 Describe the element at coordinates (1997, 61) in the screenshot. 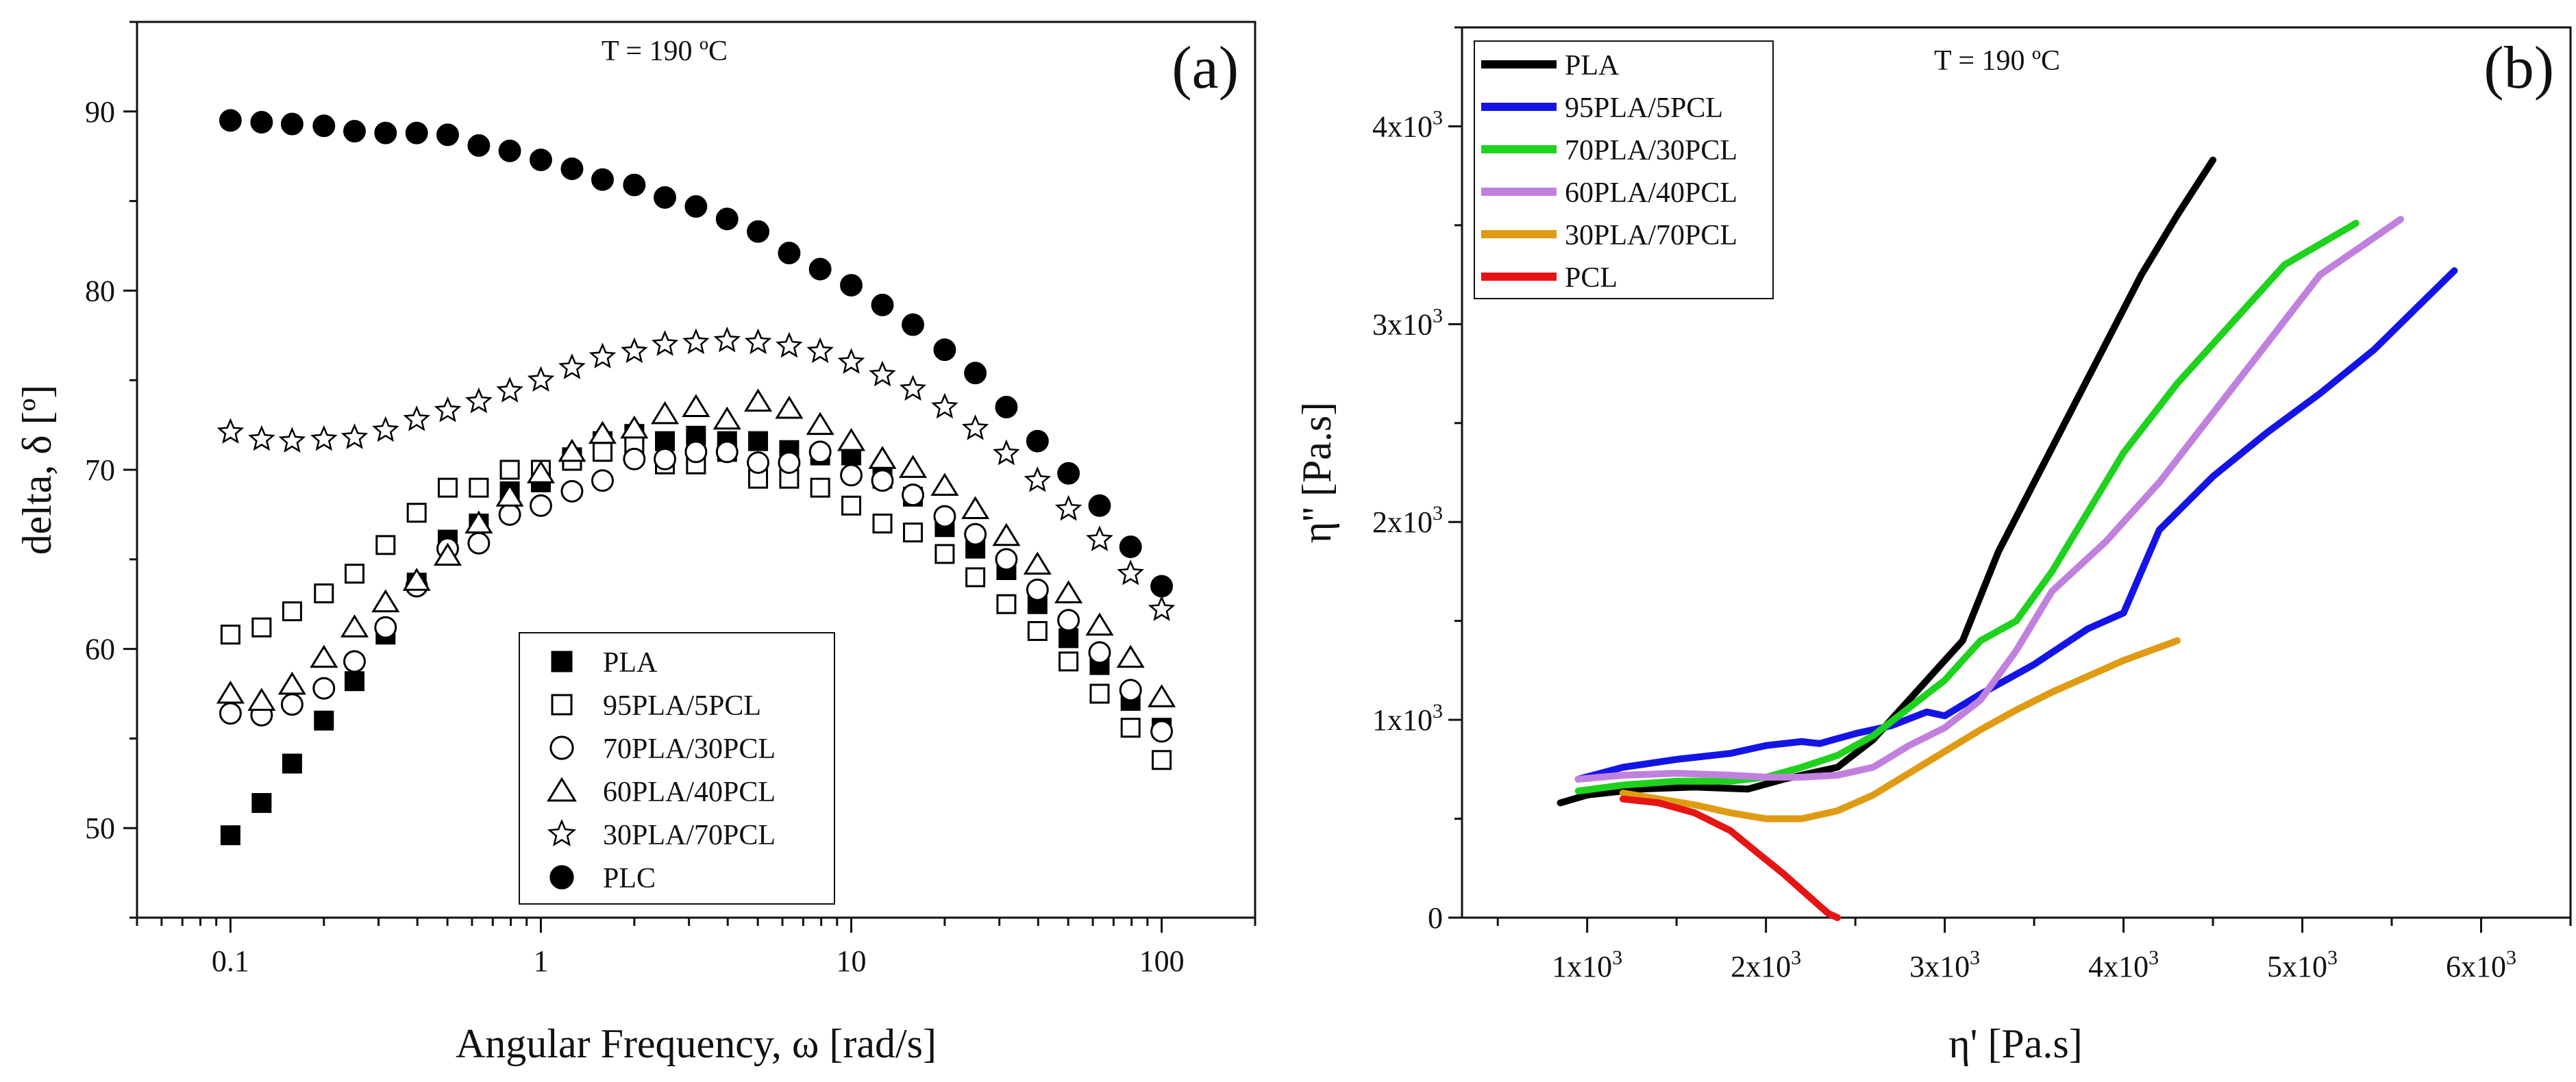

I see `panel-b-temperature-annotation: T = 190 ºC` at that location.